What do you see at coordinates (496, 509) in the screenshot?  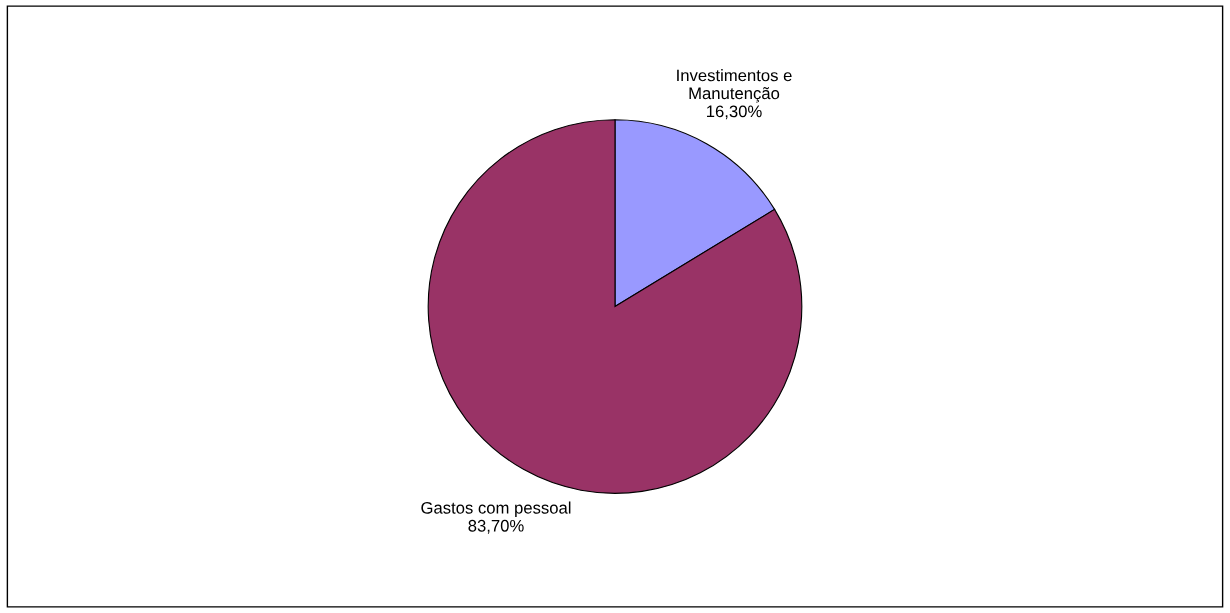 I see `slice-label: Gastos com pessoal` at bounding box center [496, 509].